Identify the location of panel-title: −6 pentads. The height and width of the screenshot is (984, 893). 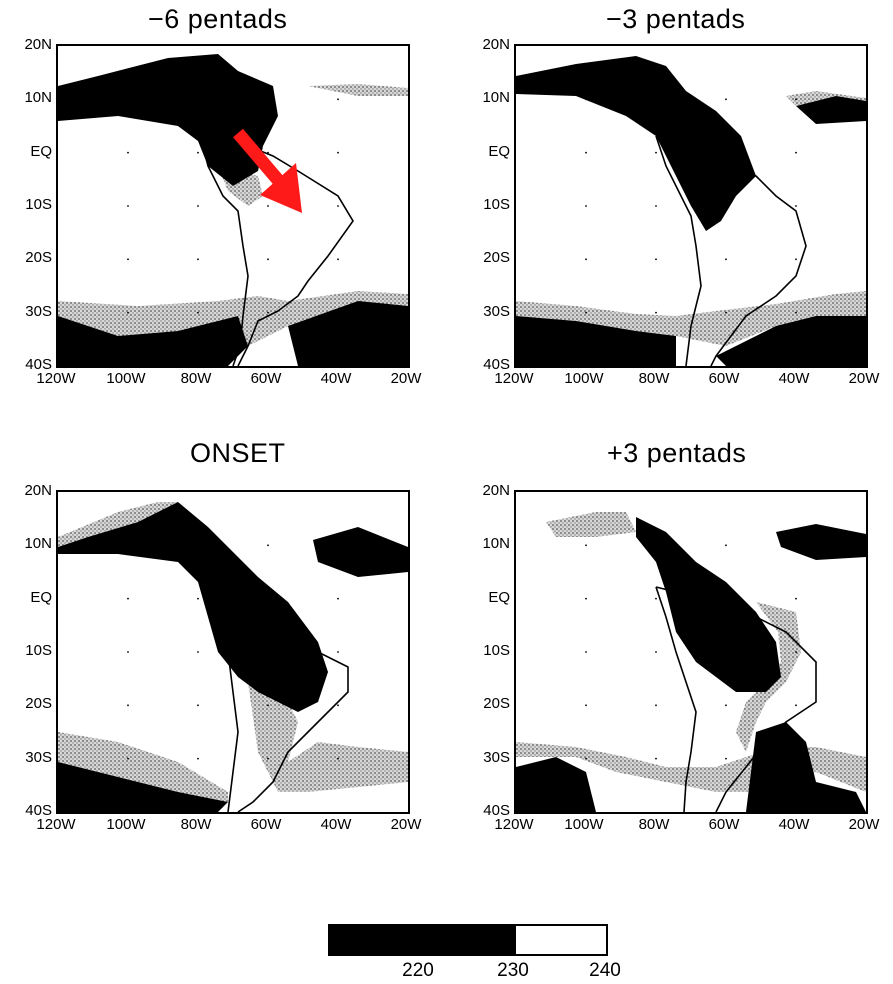
(218, 19).